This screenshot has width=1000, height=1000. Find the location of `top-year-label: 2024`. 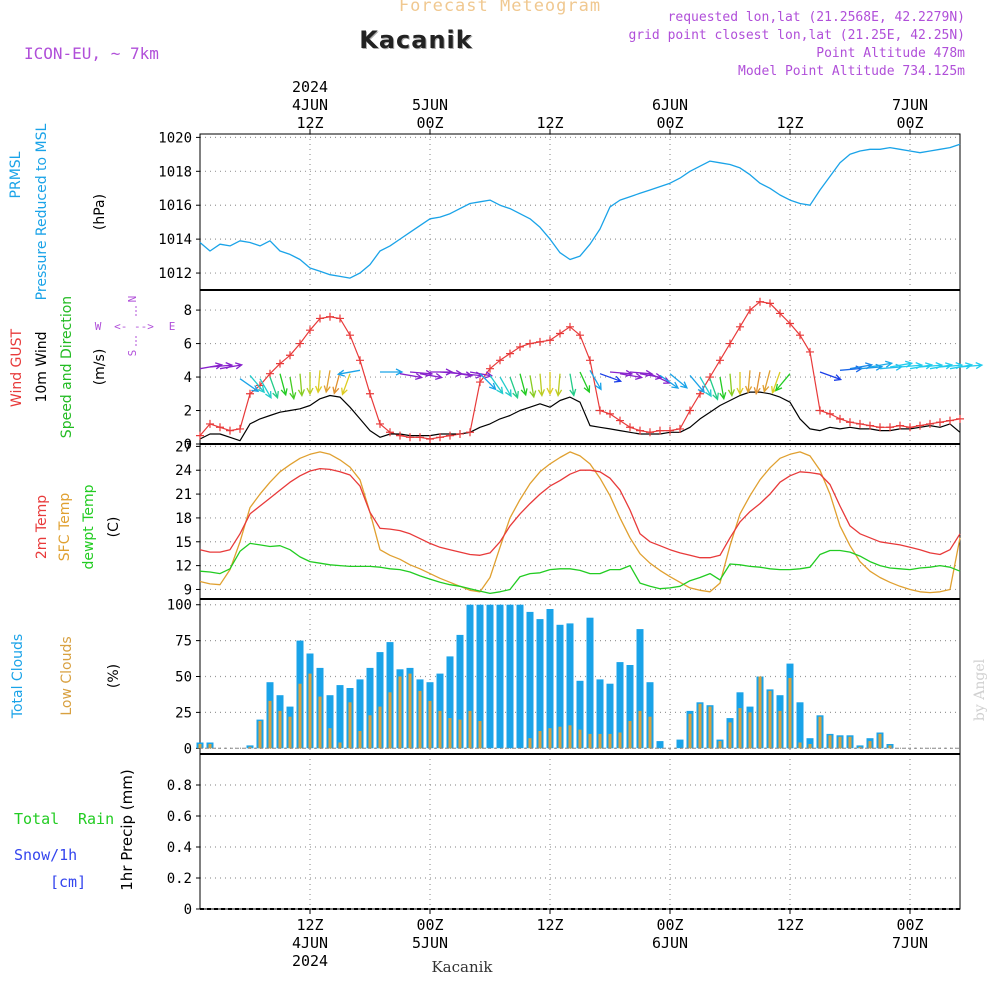

top-year-label: 2024 is located at coordinates (310, 87).